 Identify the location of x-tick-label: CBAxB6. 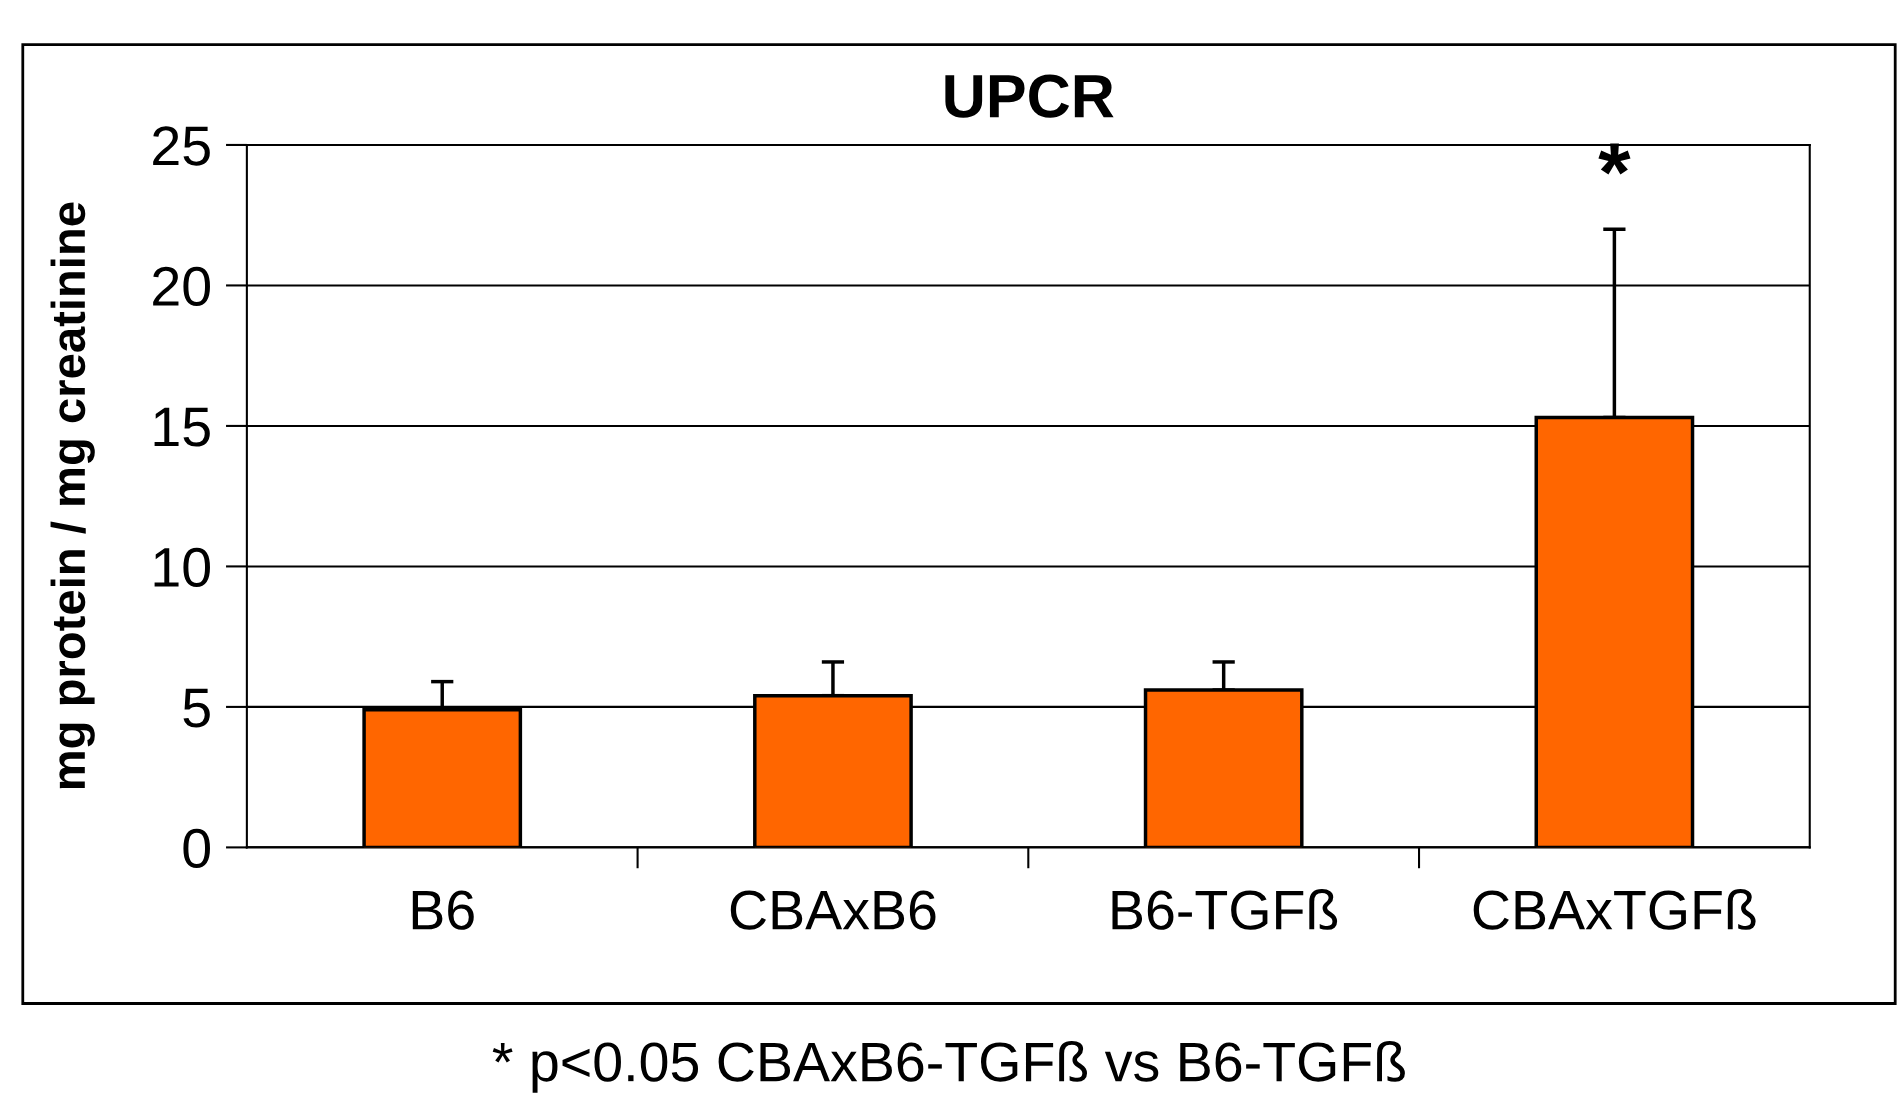
(833, 910).